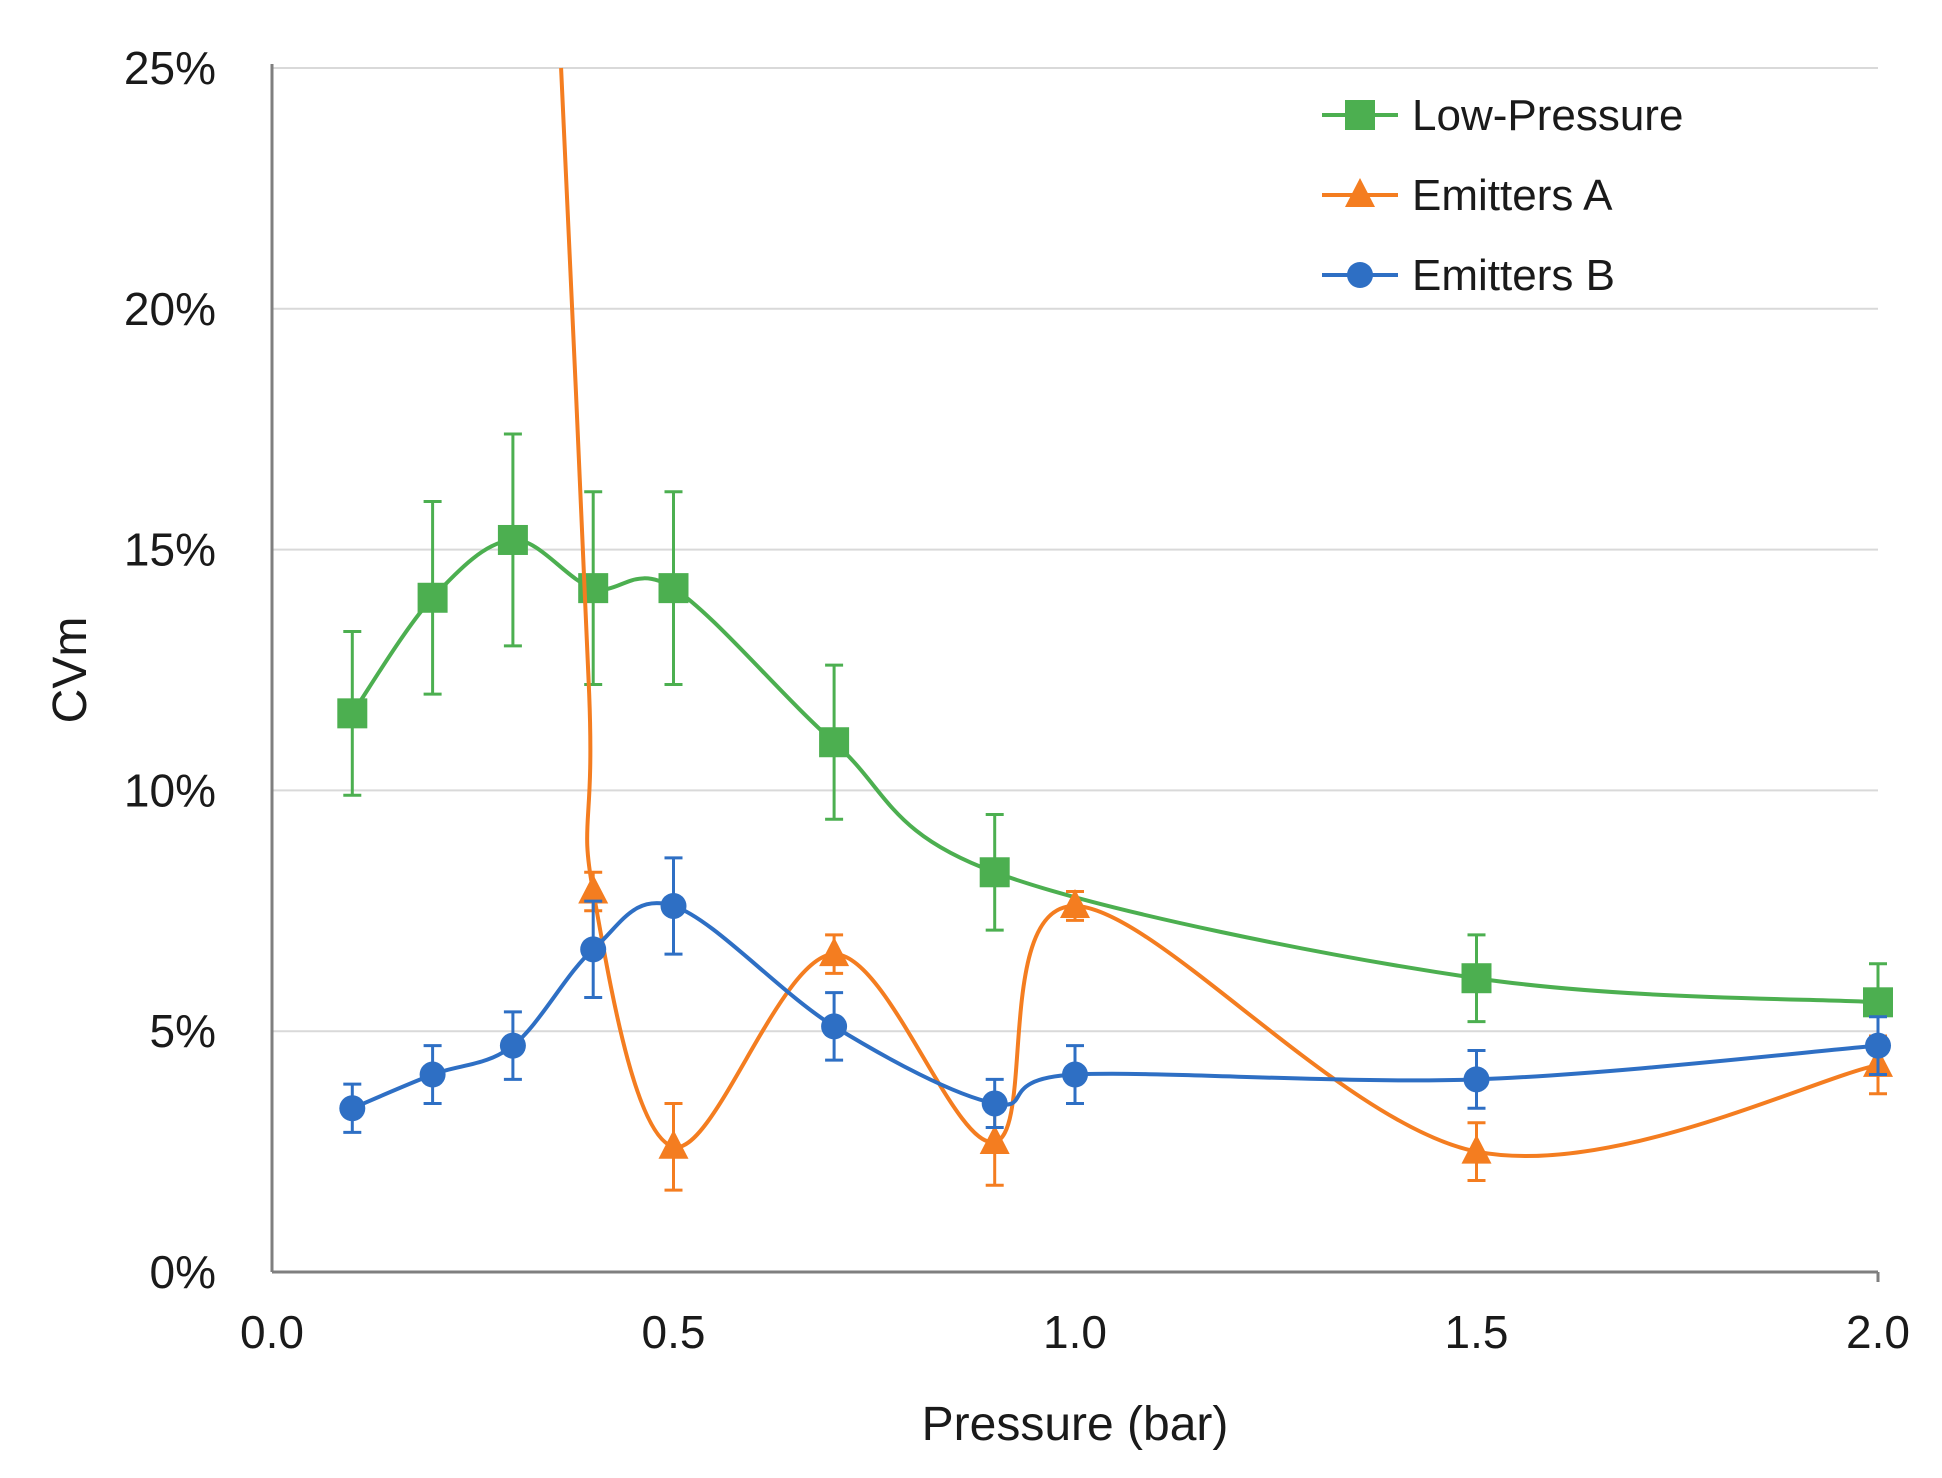 The height and width of the screenshot is (1478, 1942). I want to click on legend-marker-triangle, so click(1360, 192).